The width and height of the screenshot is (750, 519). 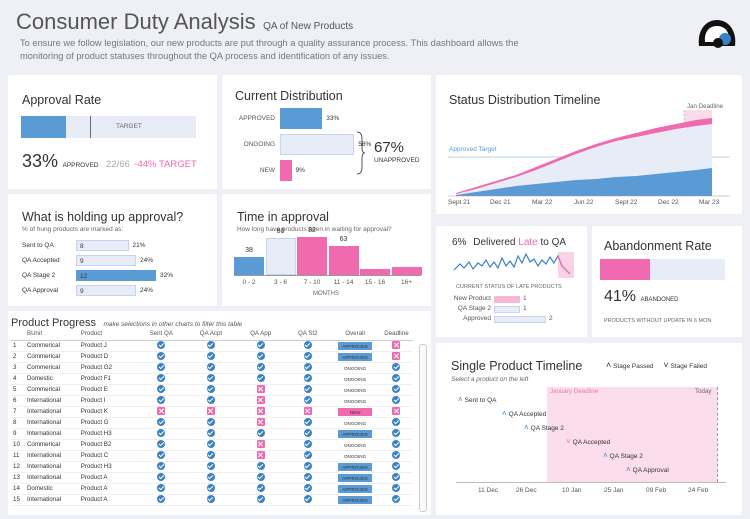 I want to click on column-header: Overall, so click(x=355, y=334).